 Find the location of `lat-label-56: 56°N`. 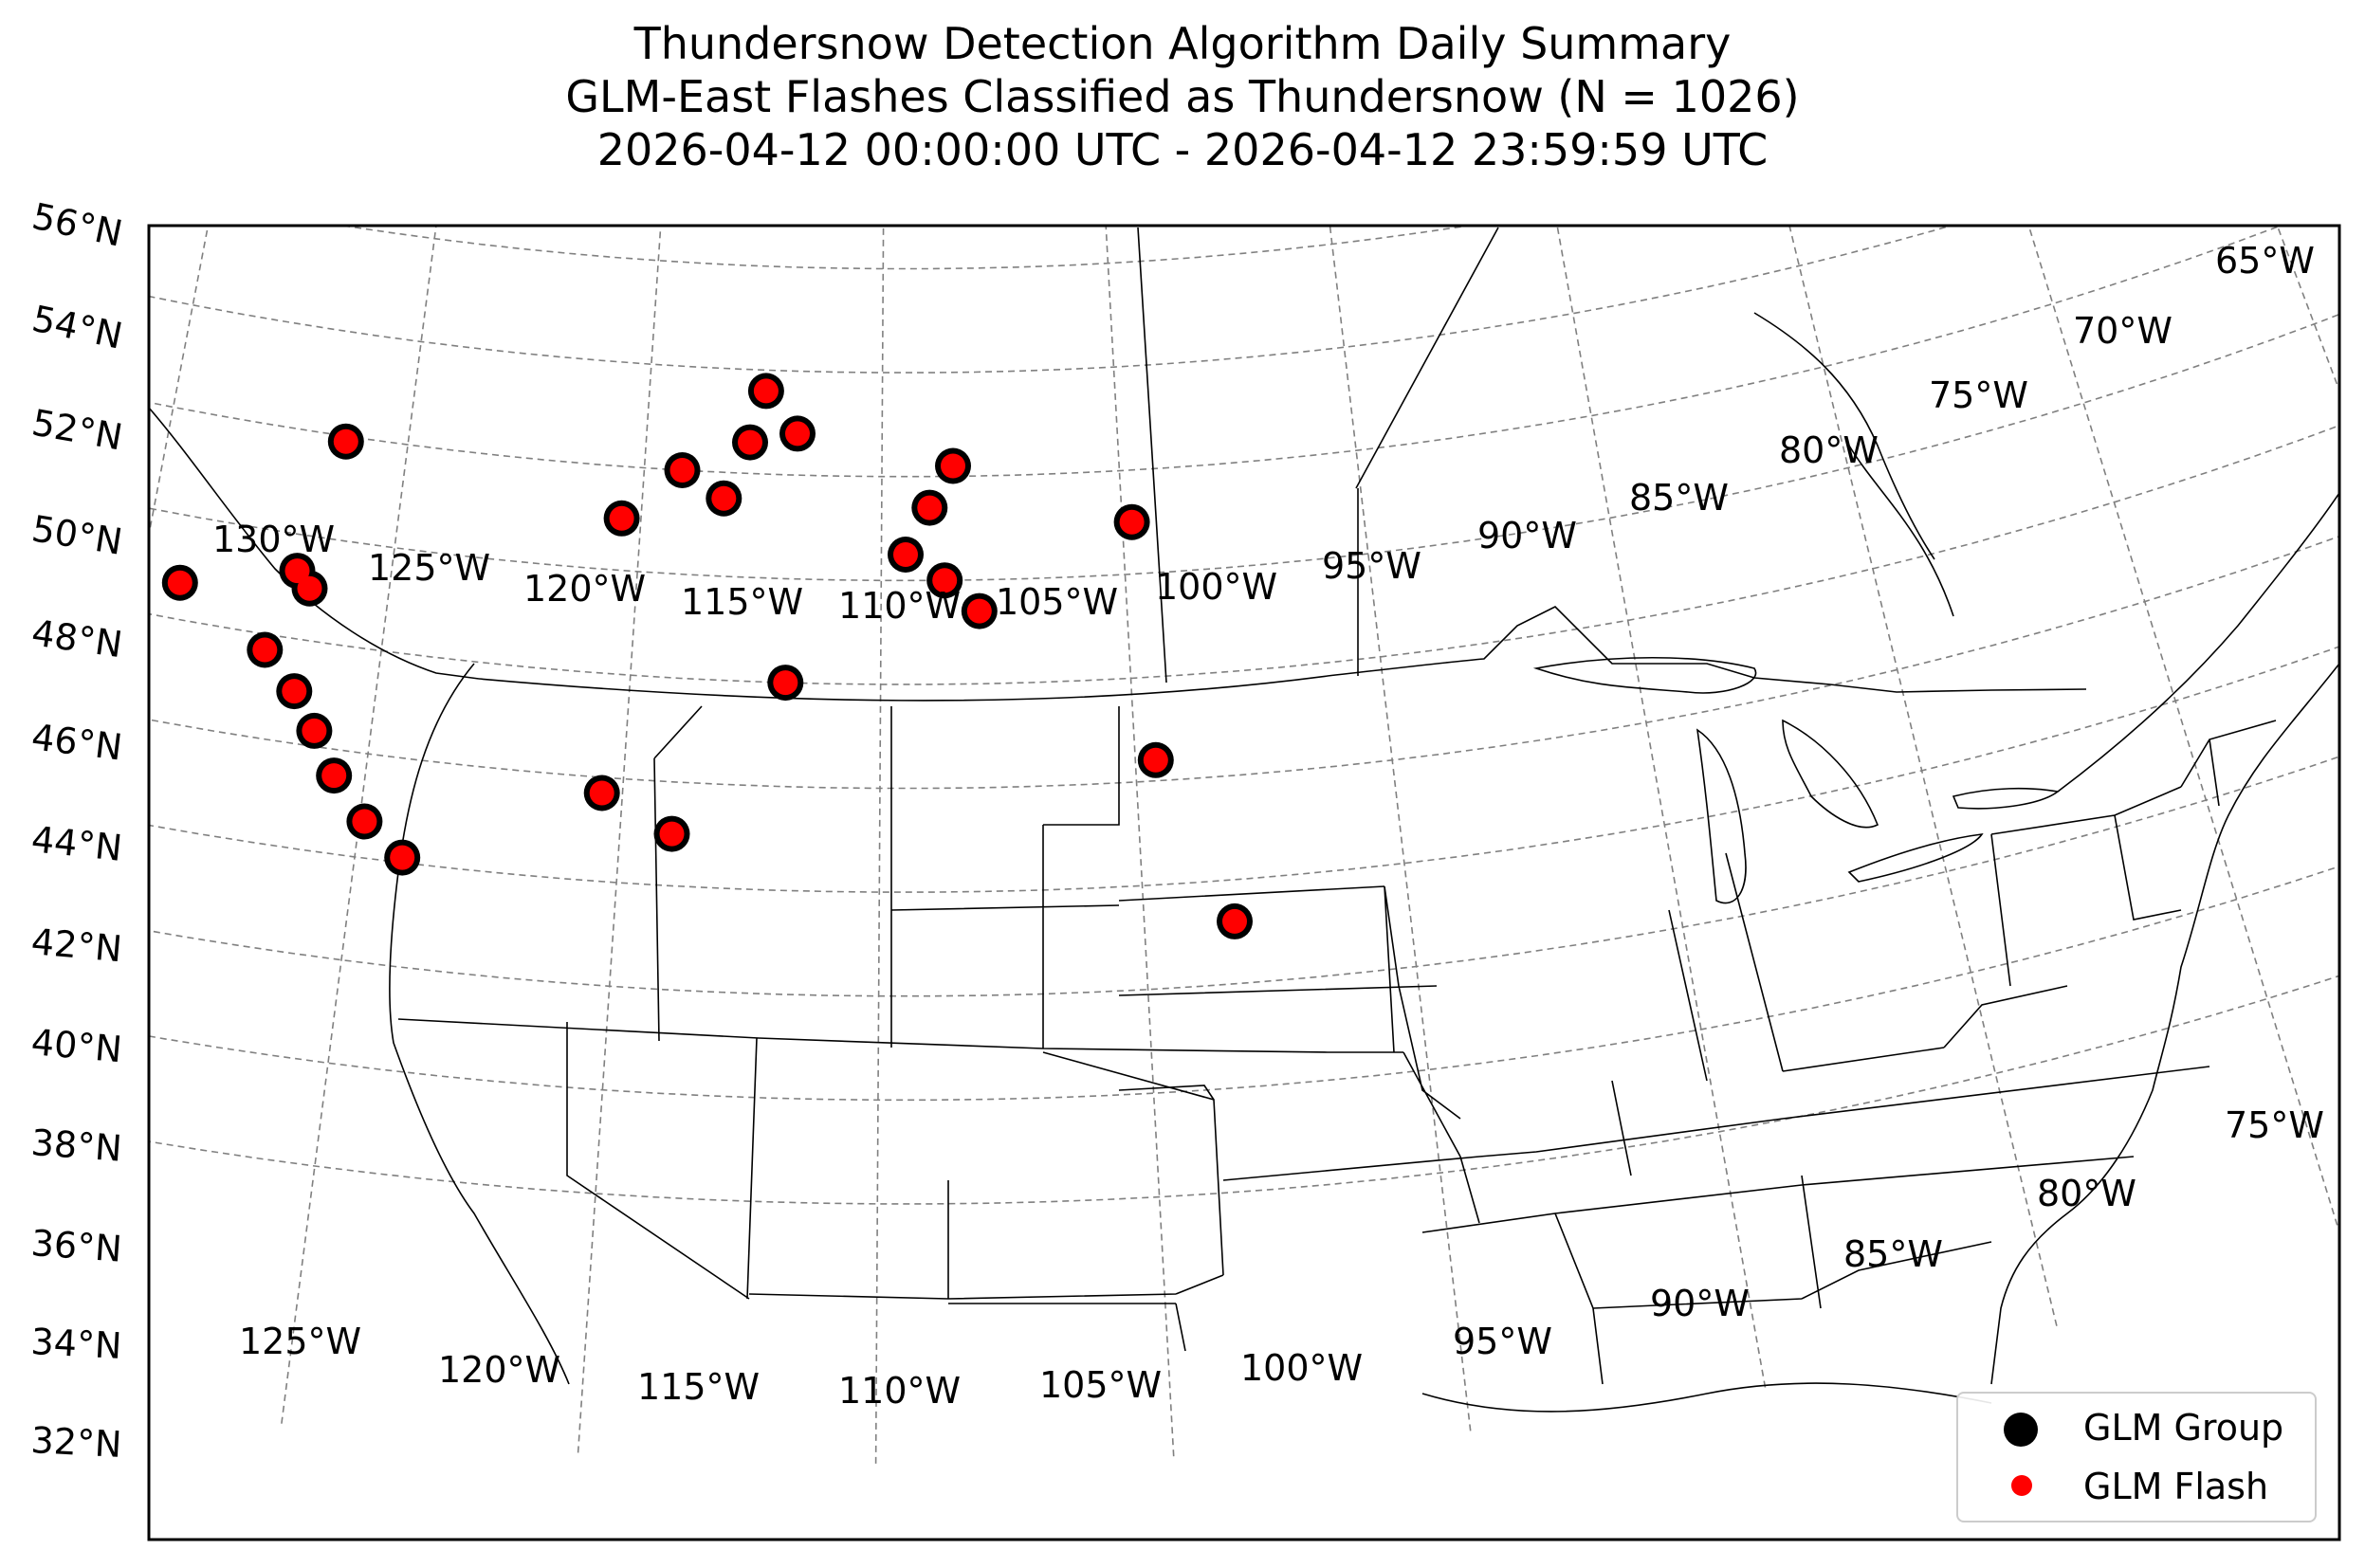

lat-label-56: 56°N is located at coordinates (77, 225).